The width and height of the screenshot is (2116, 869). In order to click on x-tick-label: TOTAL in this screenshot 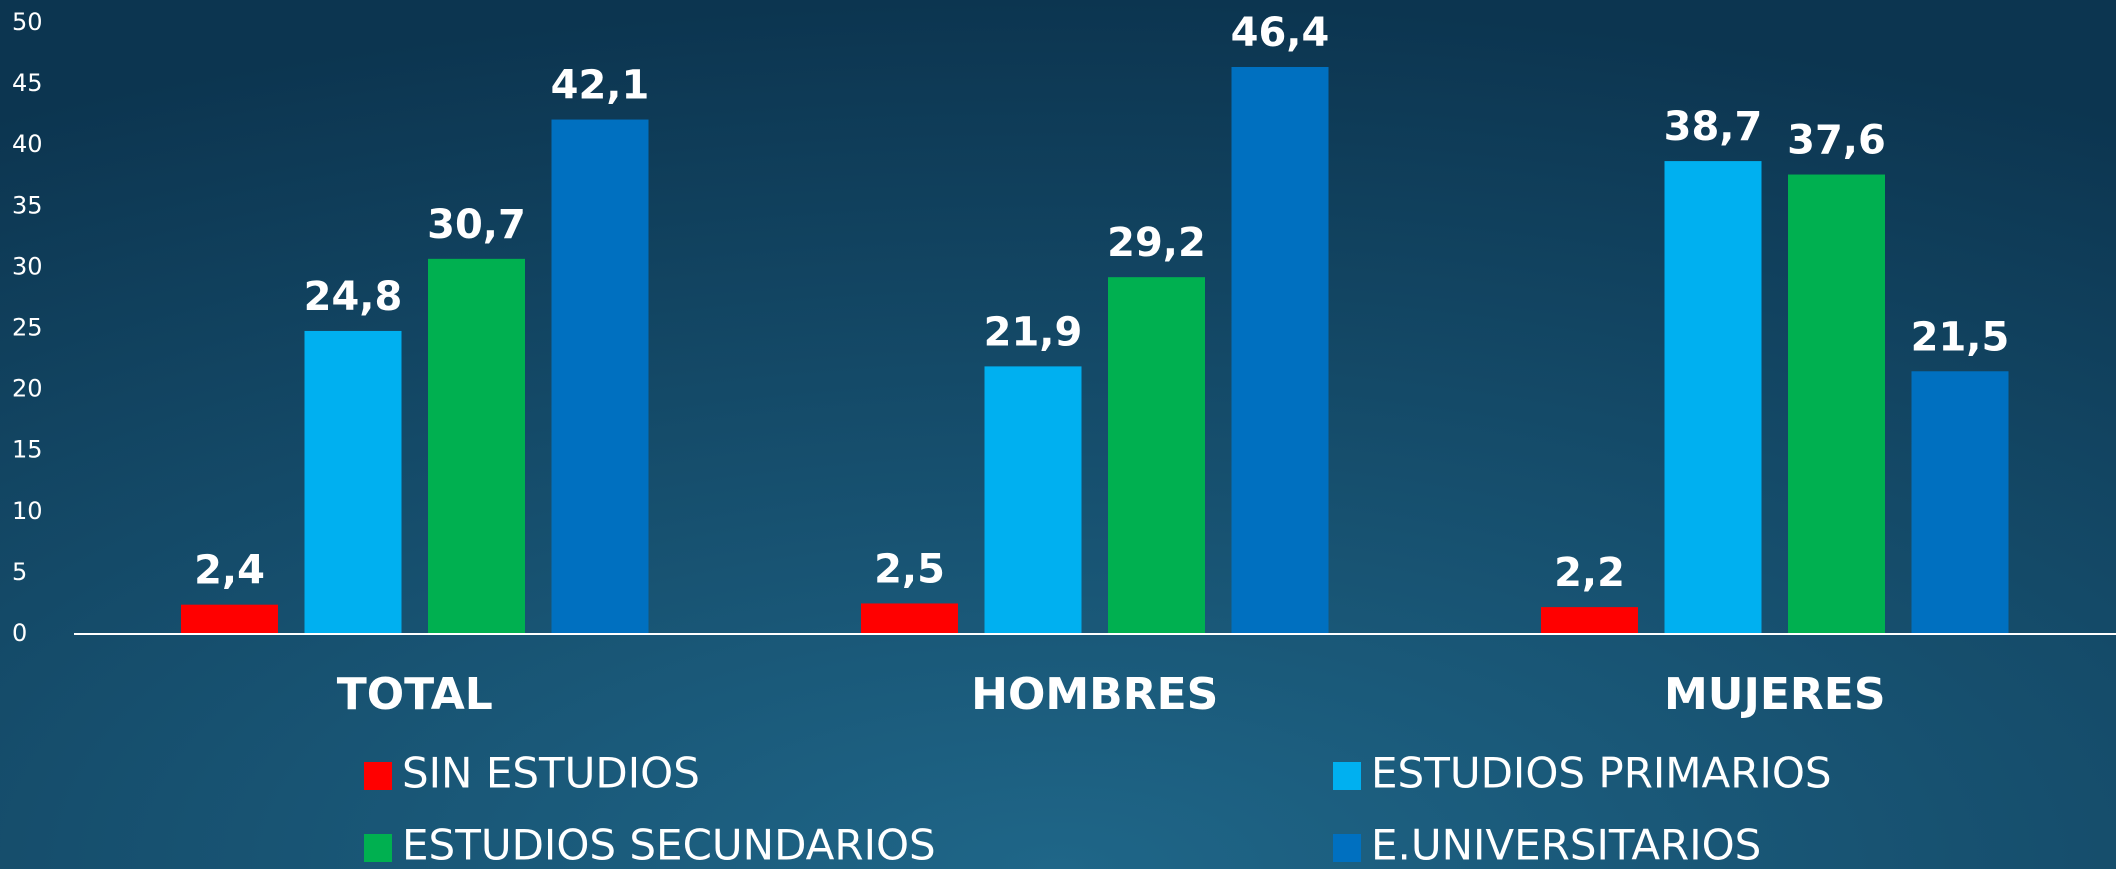, I will do `click(415, 694)`.